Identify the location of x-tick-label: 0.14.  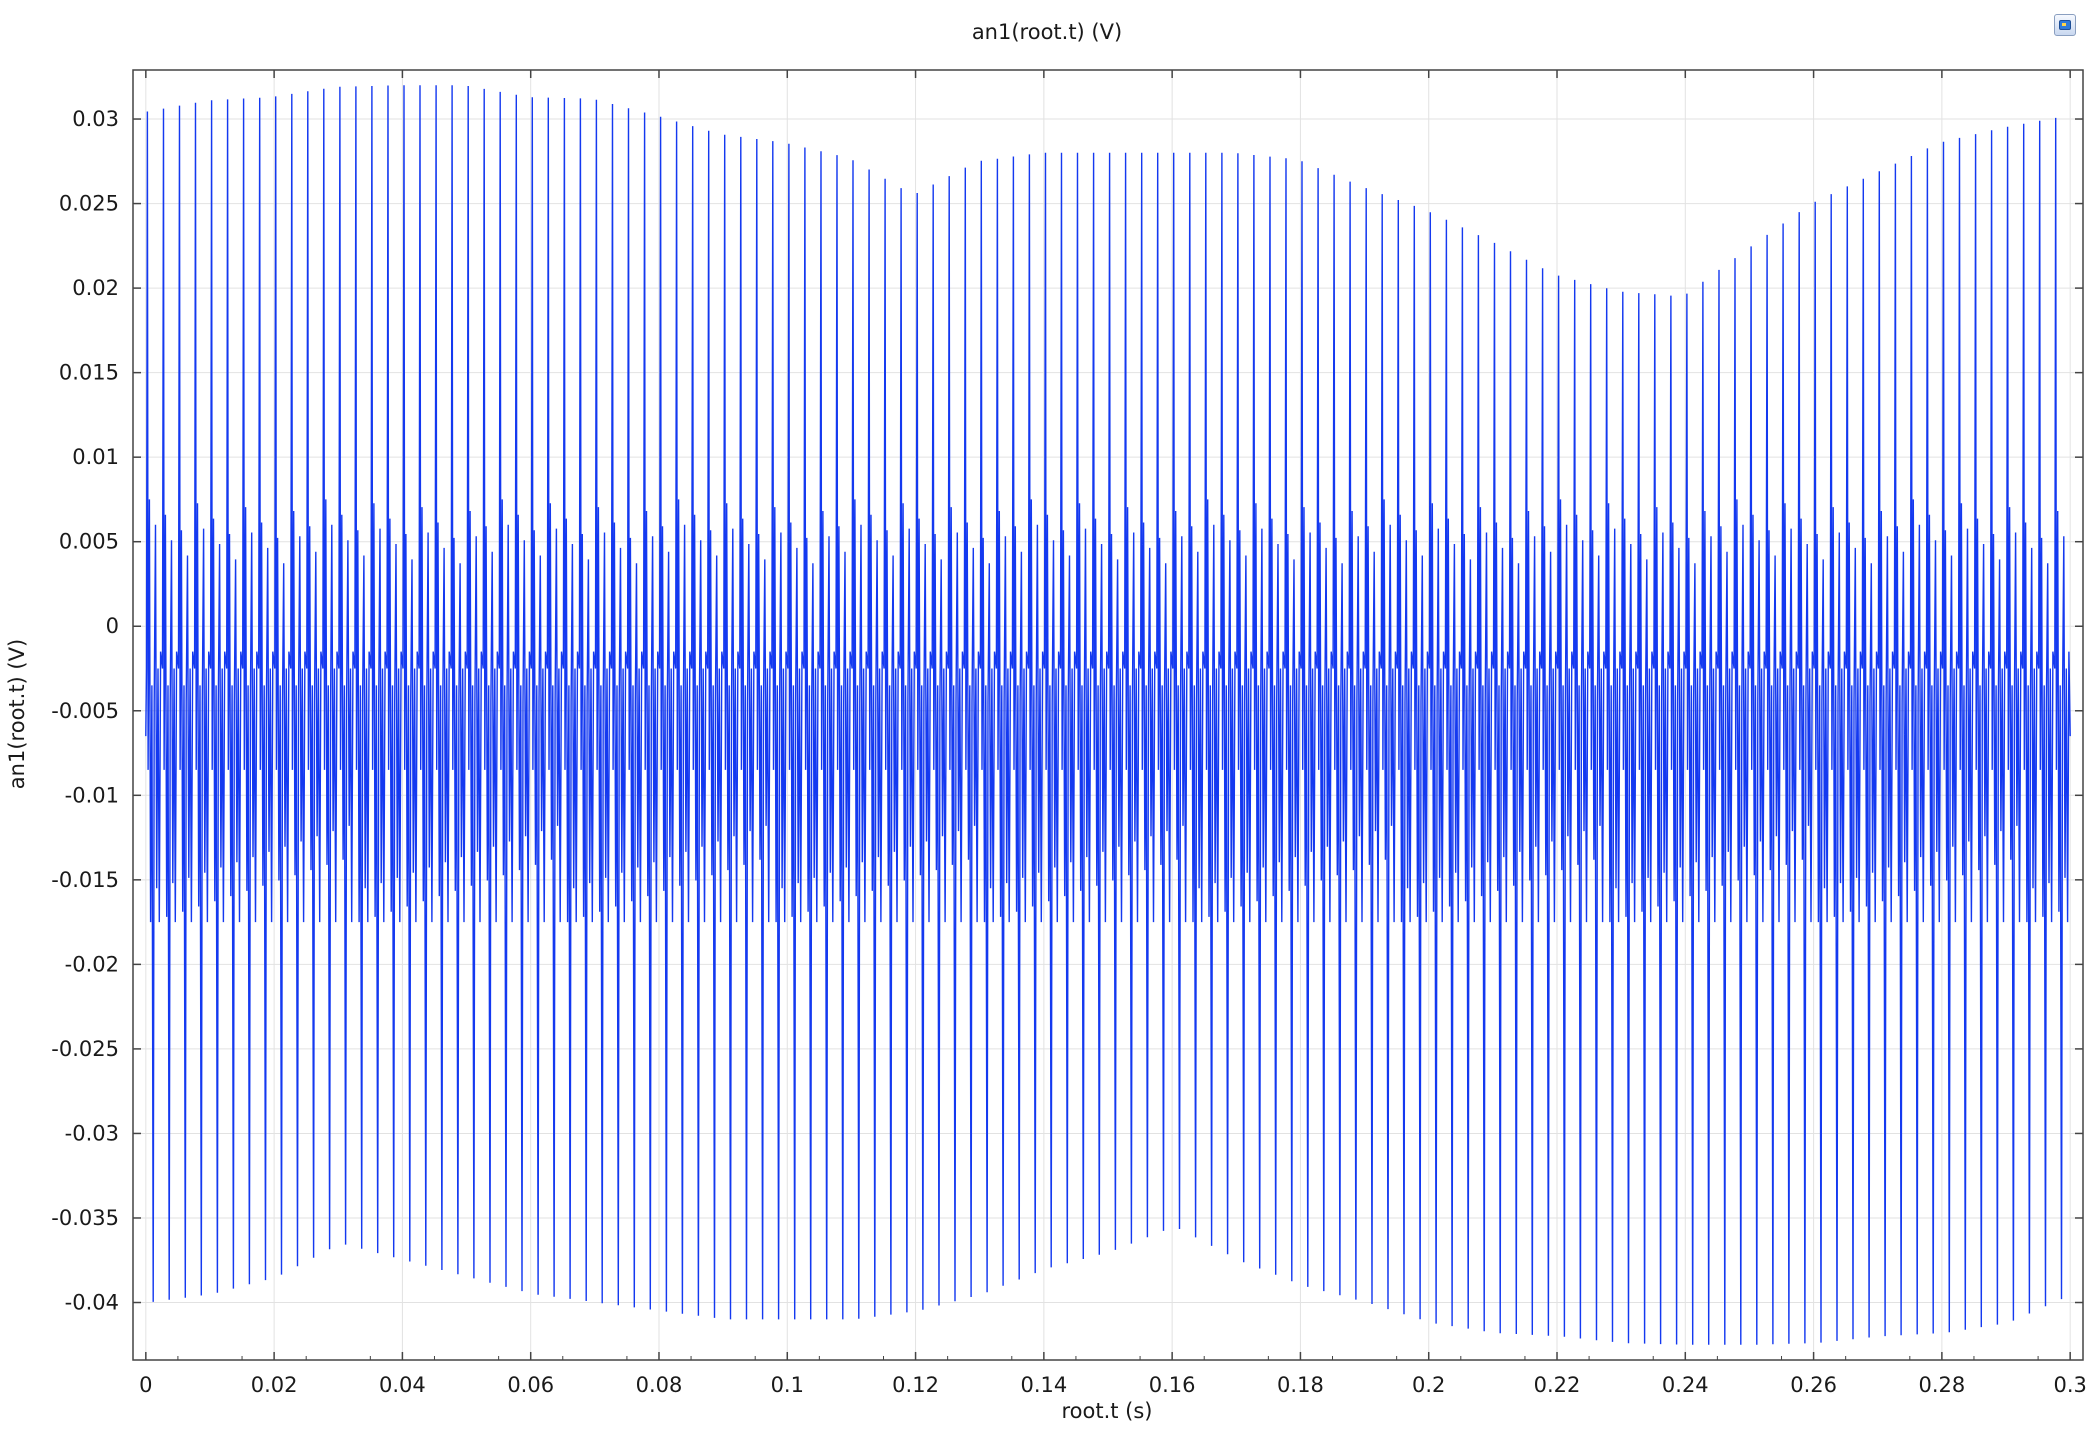
(1043, 1385).